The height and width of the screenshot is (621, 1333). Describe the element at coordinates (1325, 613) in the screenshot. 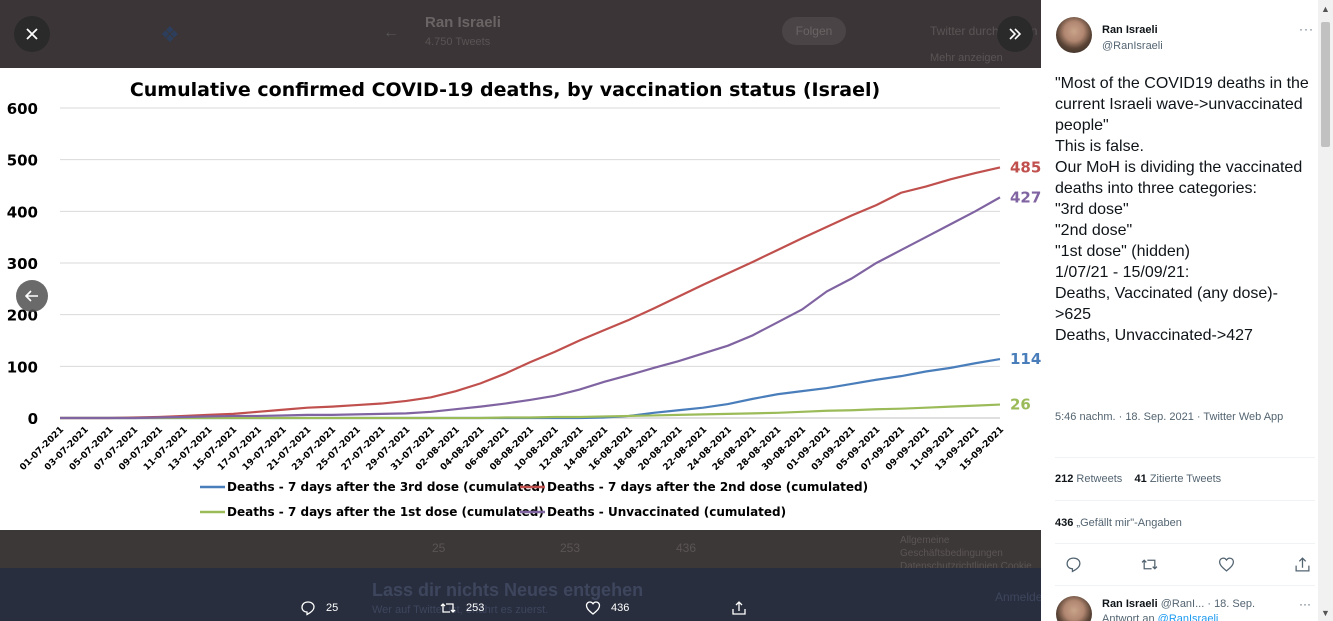

I see `scroll-down-icon: ▼` at that location.